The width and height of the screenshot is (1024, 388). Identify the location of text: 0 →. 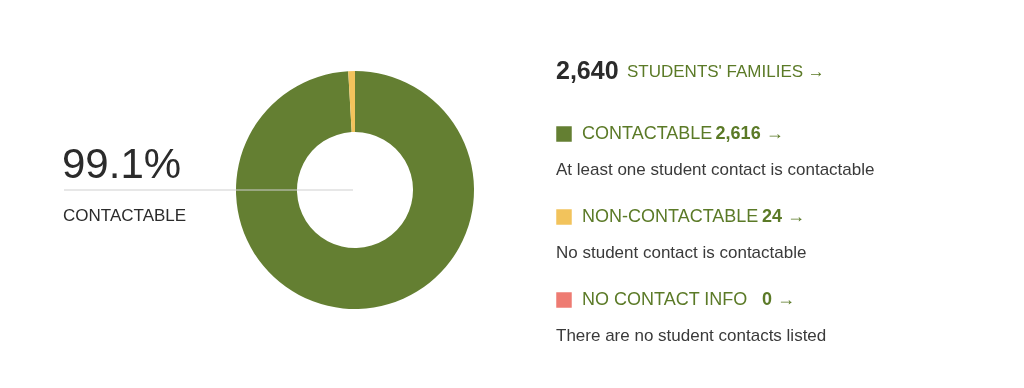
(779, 299).